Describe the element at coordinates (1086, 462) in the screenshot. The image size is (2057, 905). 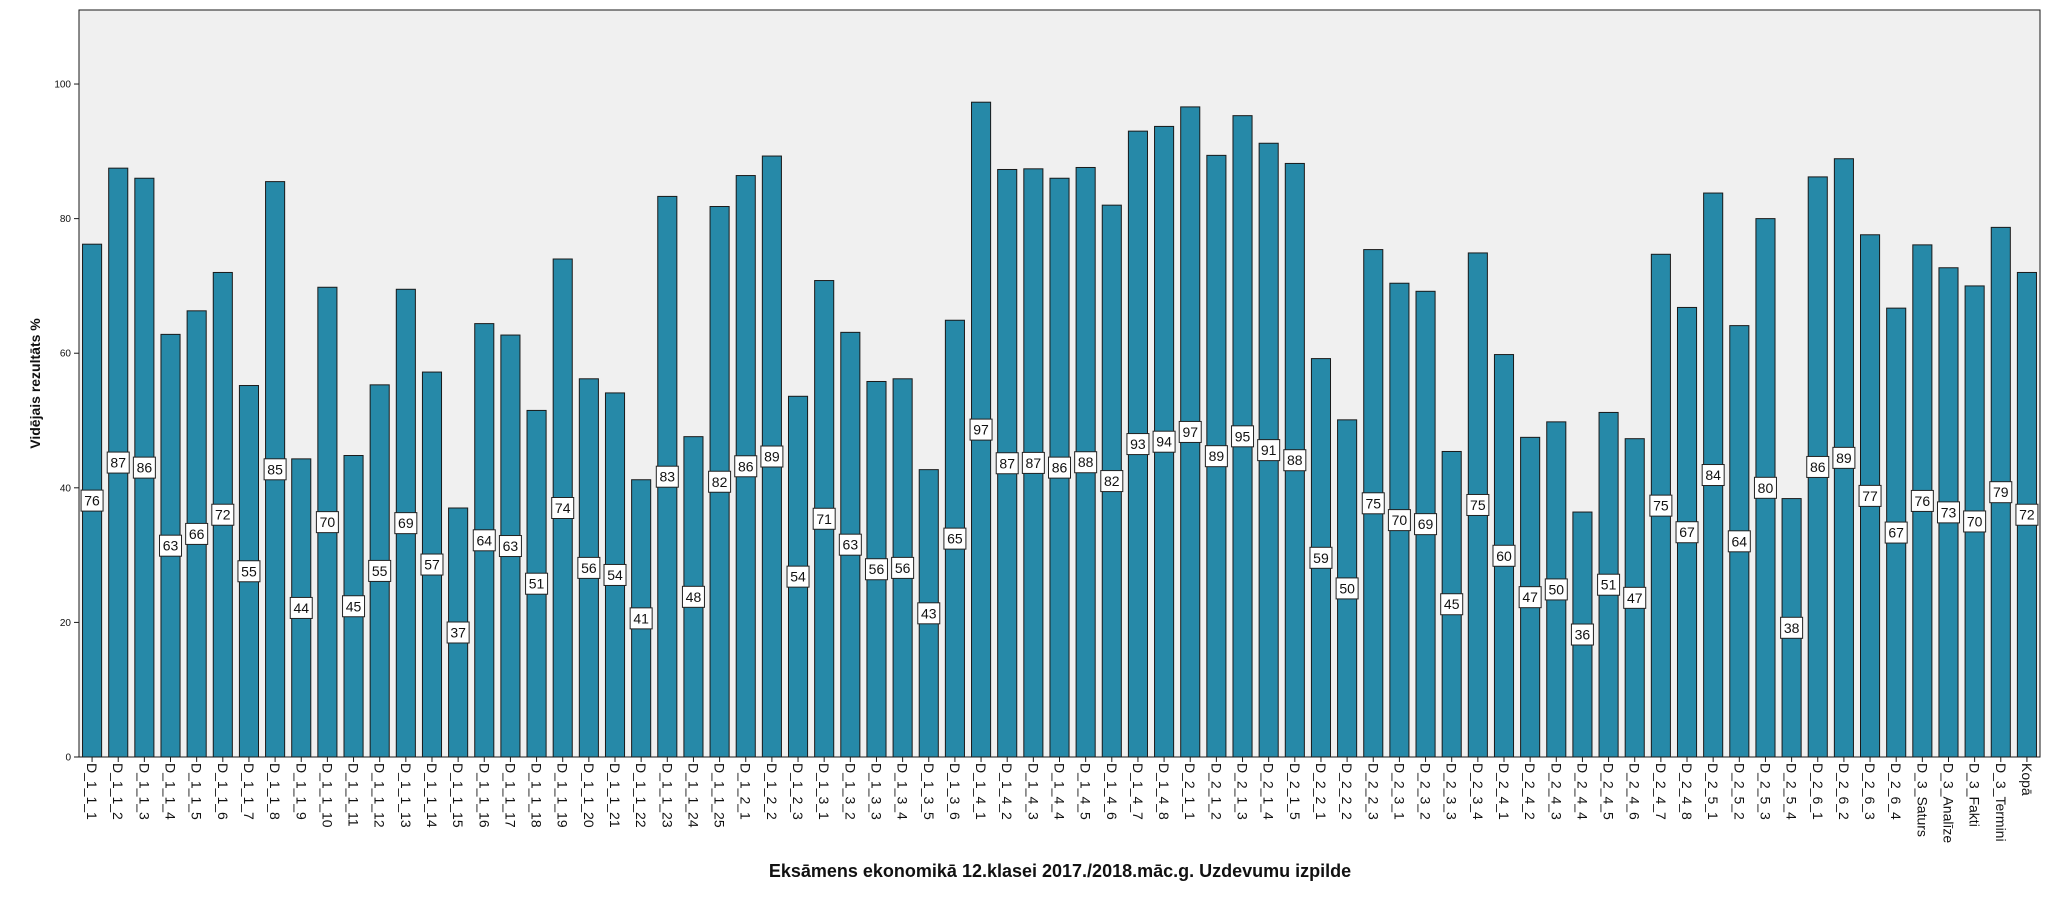
I see `data-label: 88` at that location.